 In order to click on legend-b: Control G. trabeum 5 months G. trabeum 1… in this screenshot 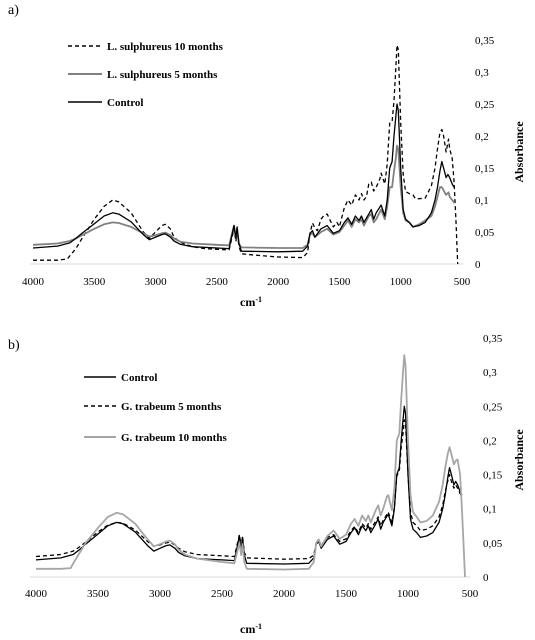, I will do `click(155, 408)`.